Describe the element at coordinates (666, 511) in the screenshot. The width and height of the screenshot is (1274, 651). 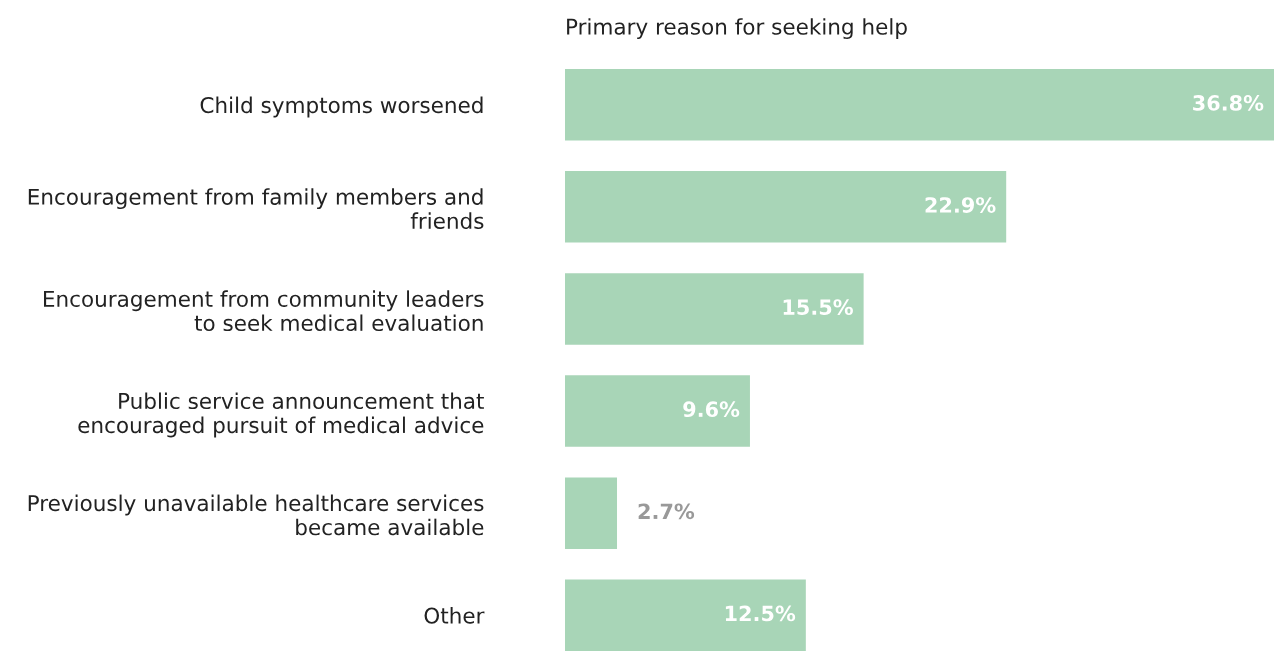
I see `data-label: 2.7%` at that location.